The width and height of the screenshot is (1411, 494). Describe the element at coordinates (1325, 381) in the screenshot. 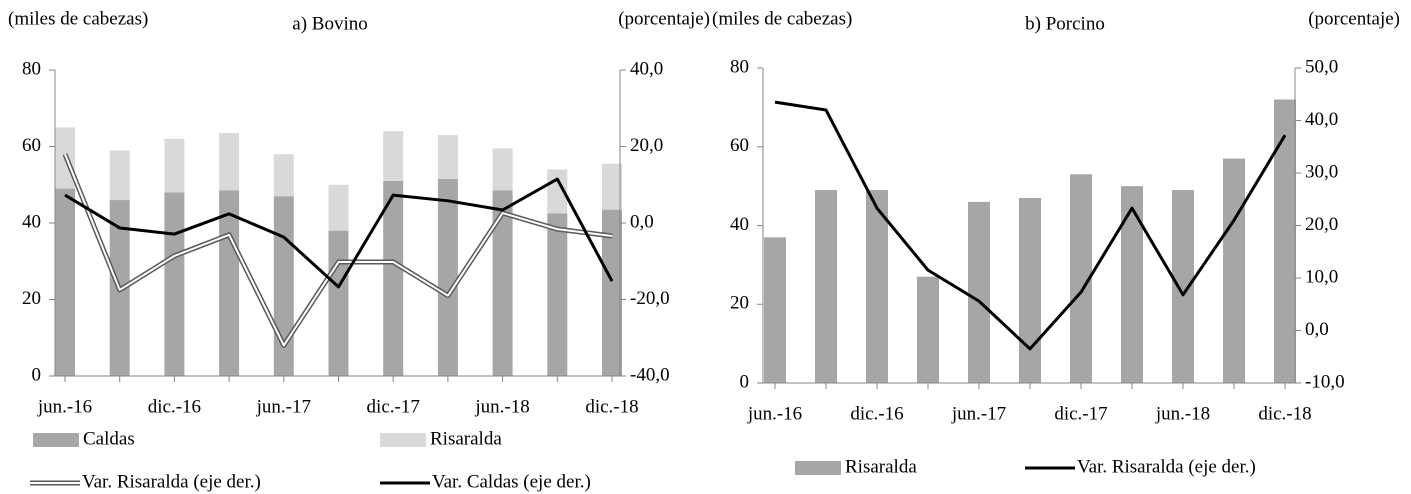

I see `y2-tick-label: -10,0` at that location.